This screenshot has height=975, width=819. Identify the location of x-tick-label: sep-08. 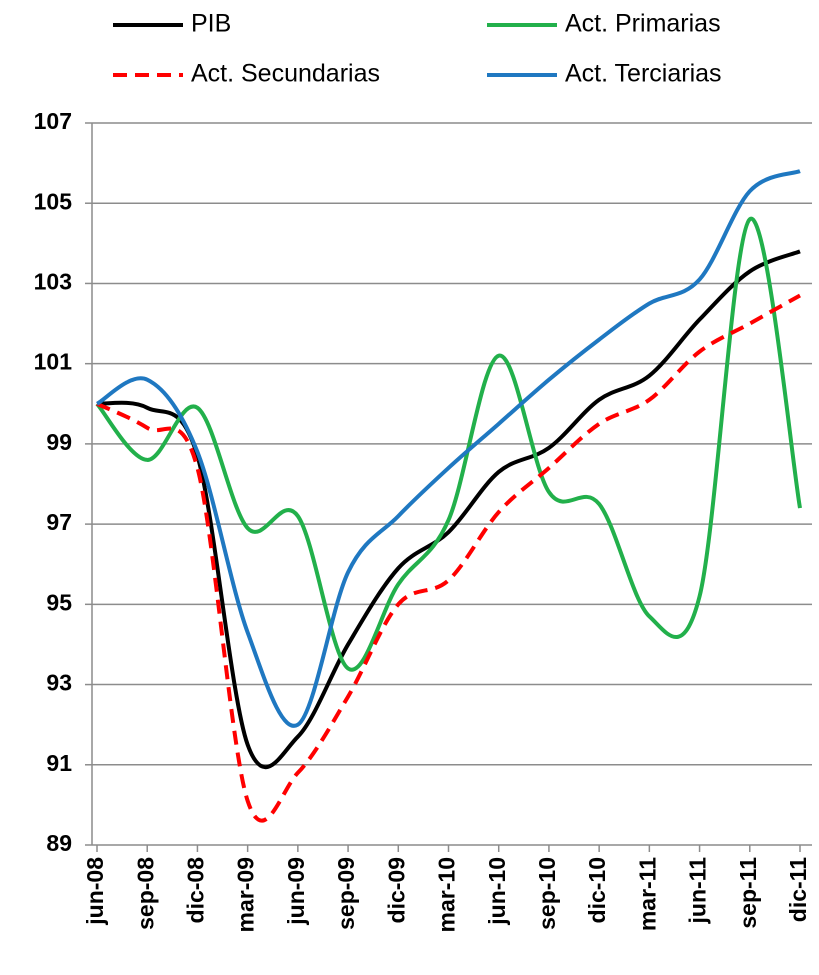
(145, 893).